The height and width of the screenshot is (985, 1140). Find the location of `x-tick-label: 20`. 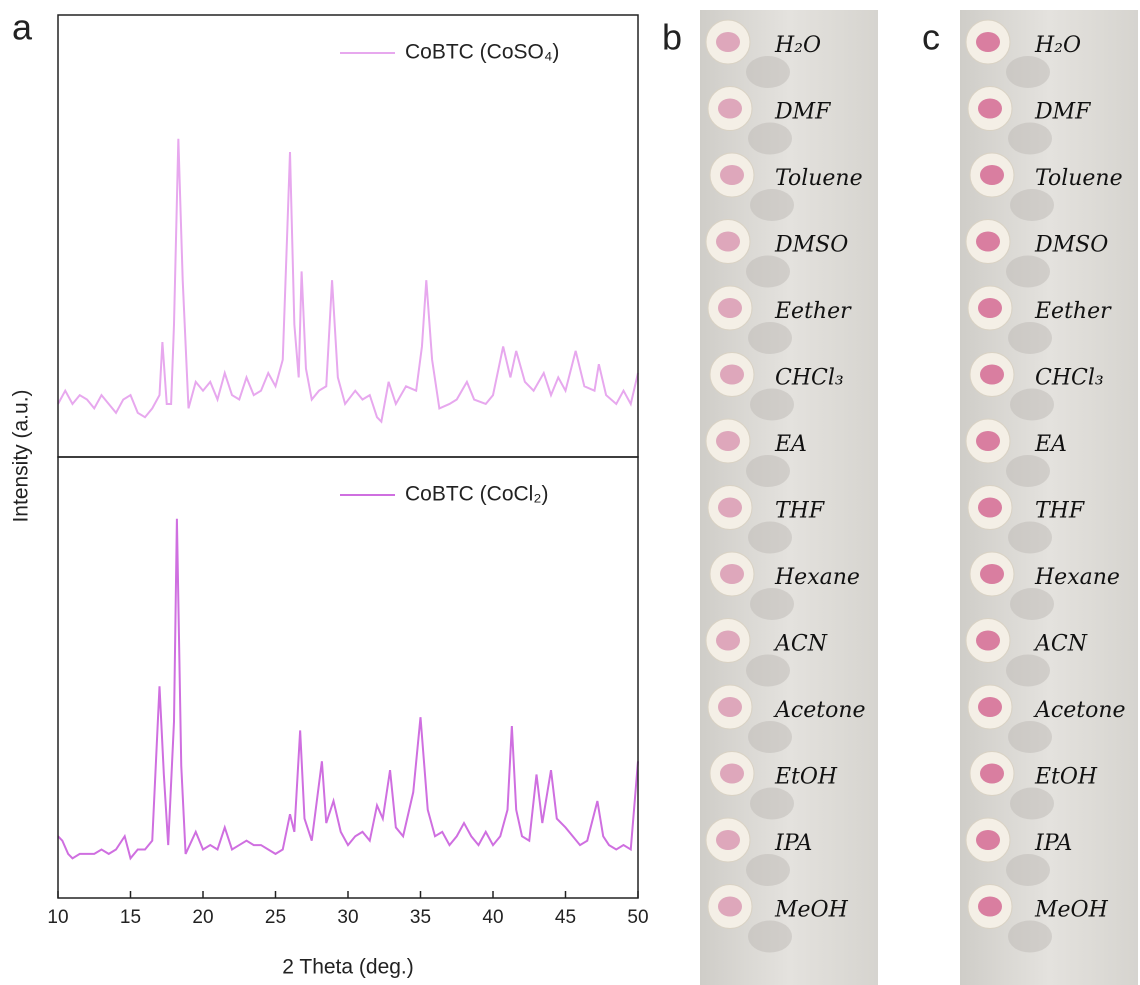

x-tick-label: 20 is located at coordinates (202, 917).